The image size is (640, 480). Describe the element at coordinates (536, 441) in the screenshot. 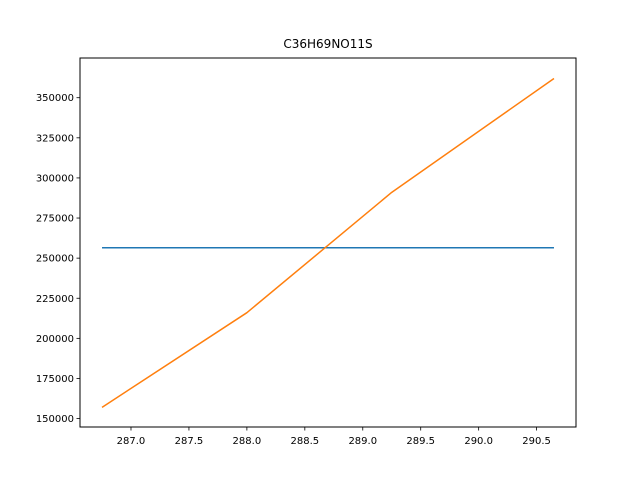

I see `x-tick-label: 290.5` at that location.